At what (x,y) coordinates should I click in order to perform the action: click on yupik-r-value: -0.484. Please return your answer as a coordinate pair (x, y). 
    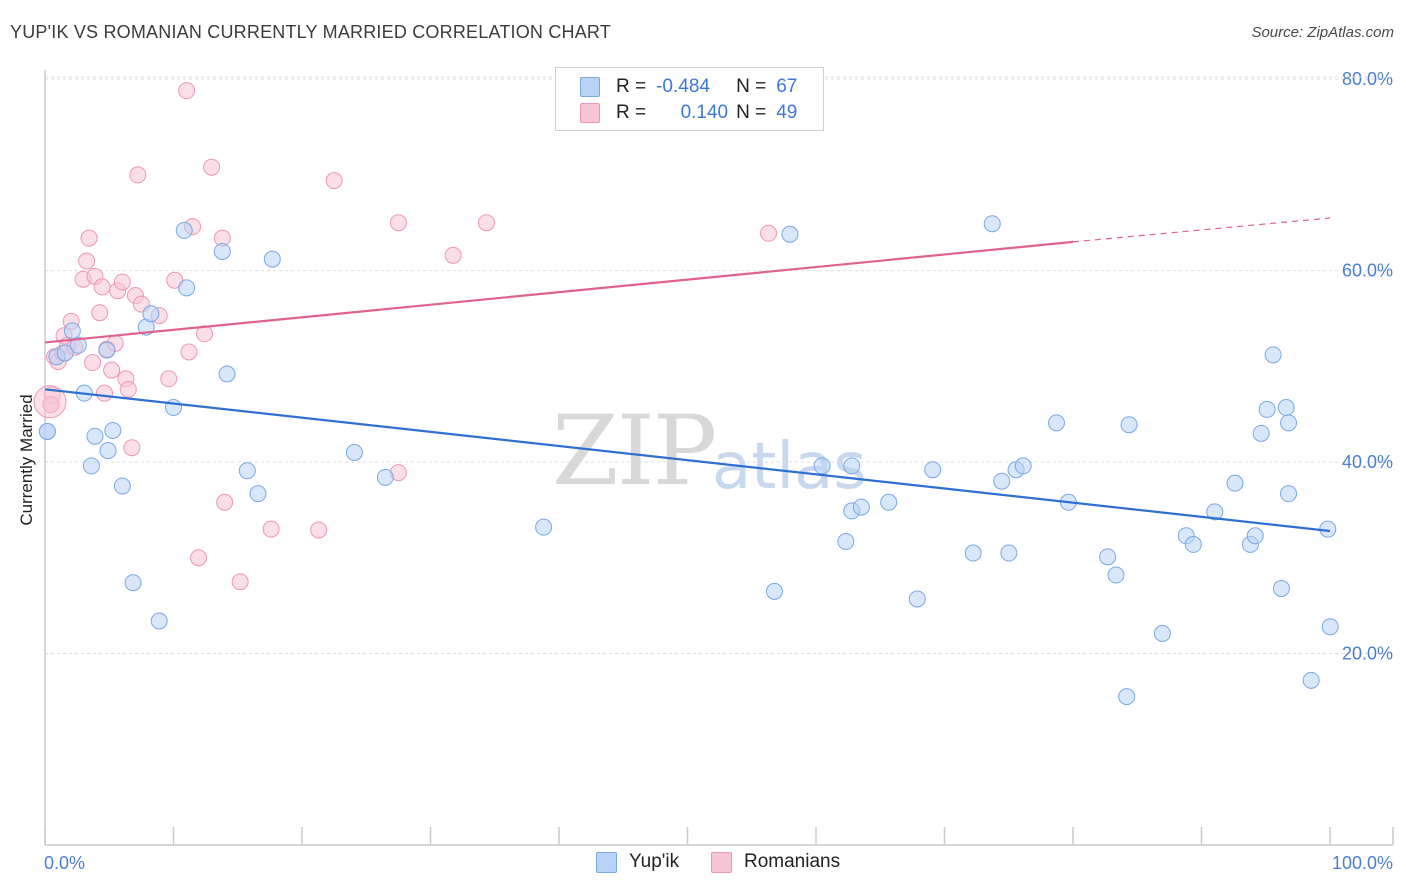
    Looking at the image, I should click on (683, 86).